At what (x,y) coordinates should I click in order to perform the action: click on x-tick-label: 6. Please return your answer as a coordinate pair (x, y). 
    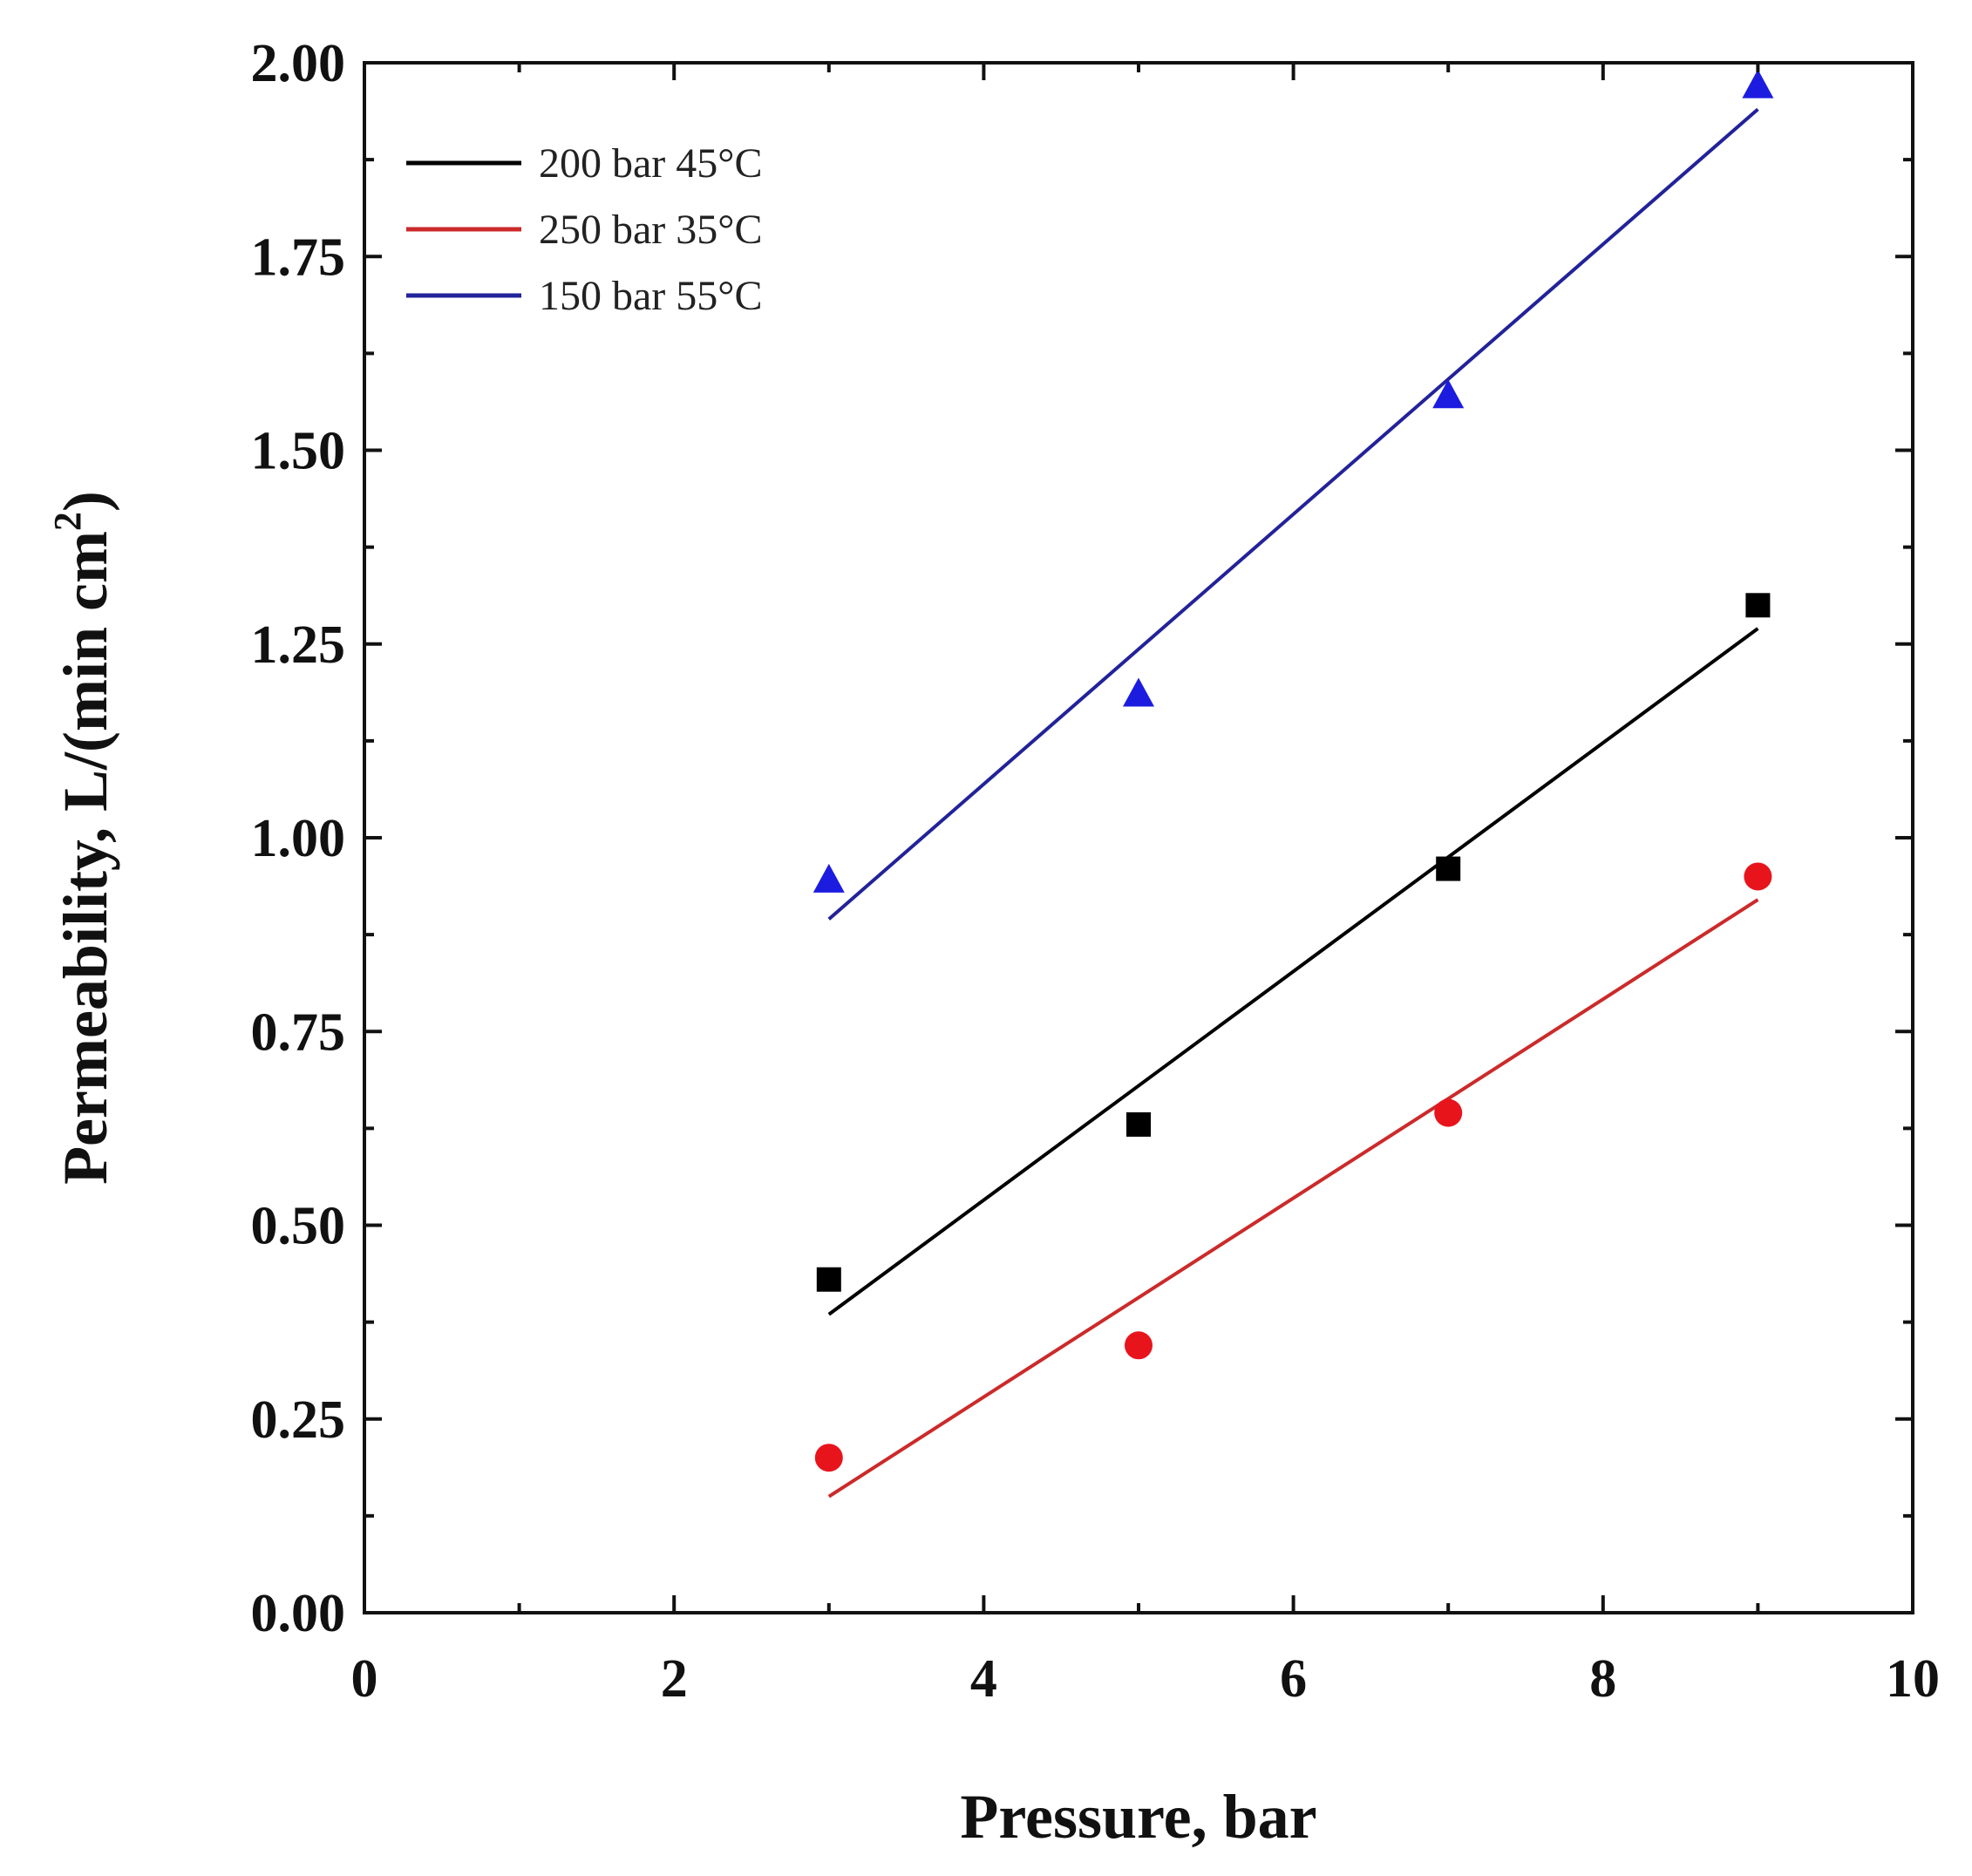
    Looking at the image, I should click on (1293, 1679).